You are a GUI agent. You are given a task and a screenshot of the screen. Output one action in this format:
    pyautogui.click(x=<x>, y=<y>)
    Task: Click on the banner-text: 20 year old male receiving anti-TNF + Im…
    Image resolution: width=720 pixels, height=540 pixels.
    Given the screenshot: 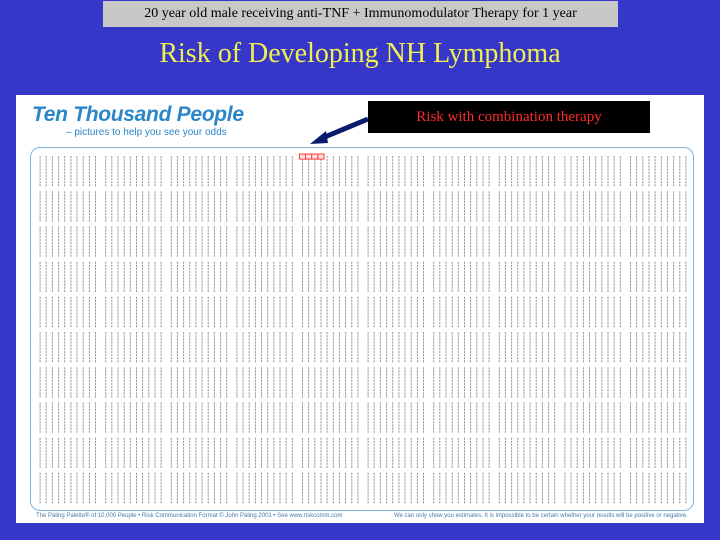 What is the action you would take?
    pyautogui.click(x=360, y=13)
    